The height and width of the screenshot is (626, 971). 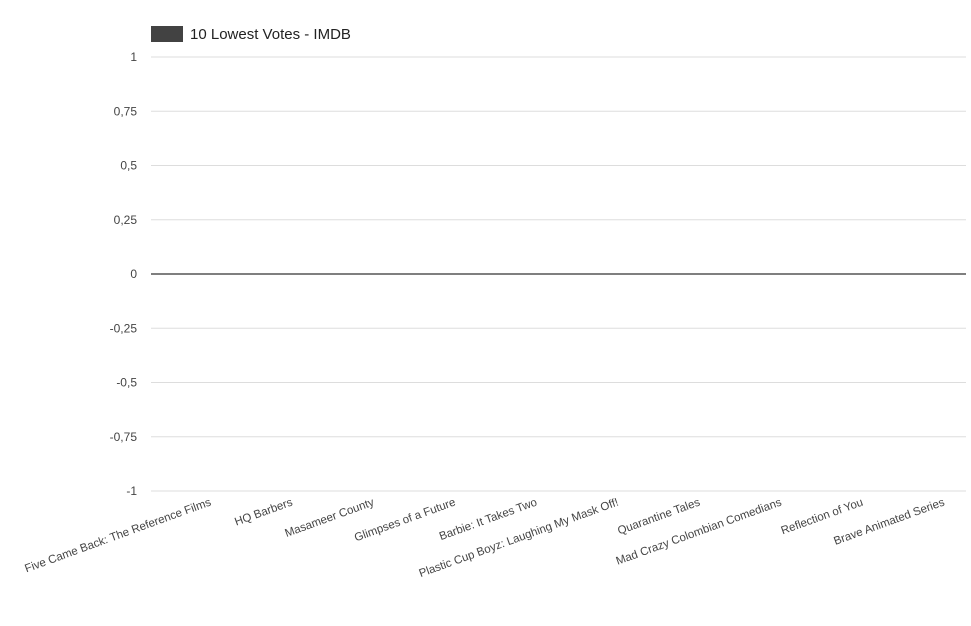 I want to click on y-tick-label: -0,75, so click(x=124, y=437).